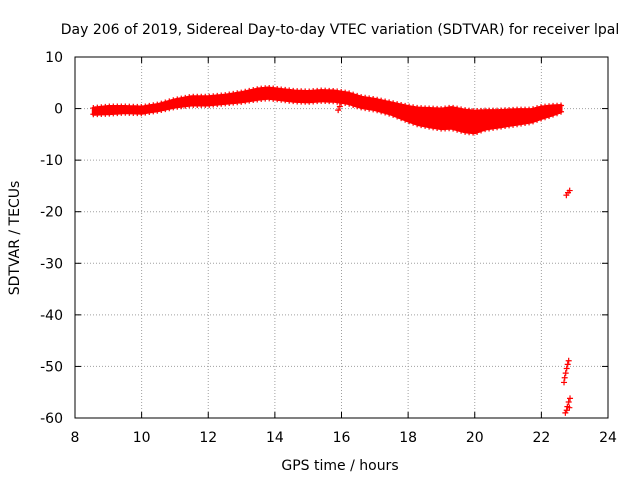 This screenshot has width=640, height=480. I want to click on x-tick-label: 24, so click(608, 438).